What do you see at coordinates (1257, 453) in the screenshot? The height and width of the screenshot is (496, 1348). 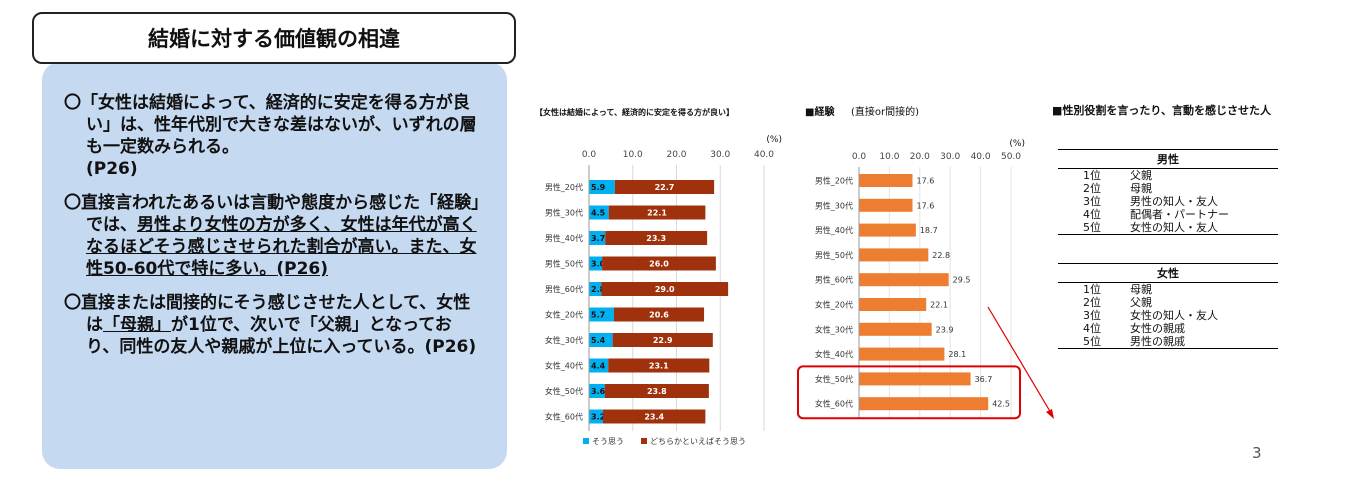 I see `page-number: 3` at bounding box center [1257, 453].